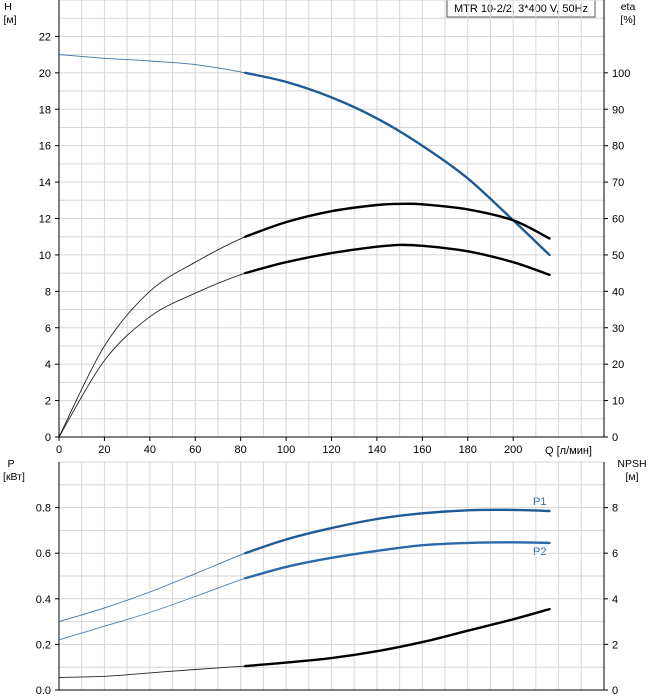  I want to click on left-tick-label: 0.6, so click(43, 554).